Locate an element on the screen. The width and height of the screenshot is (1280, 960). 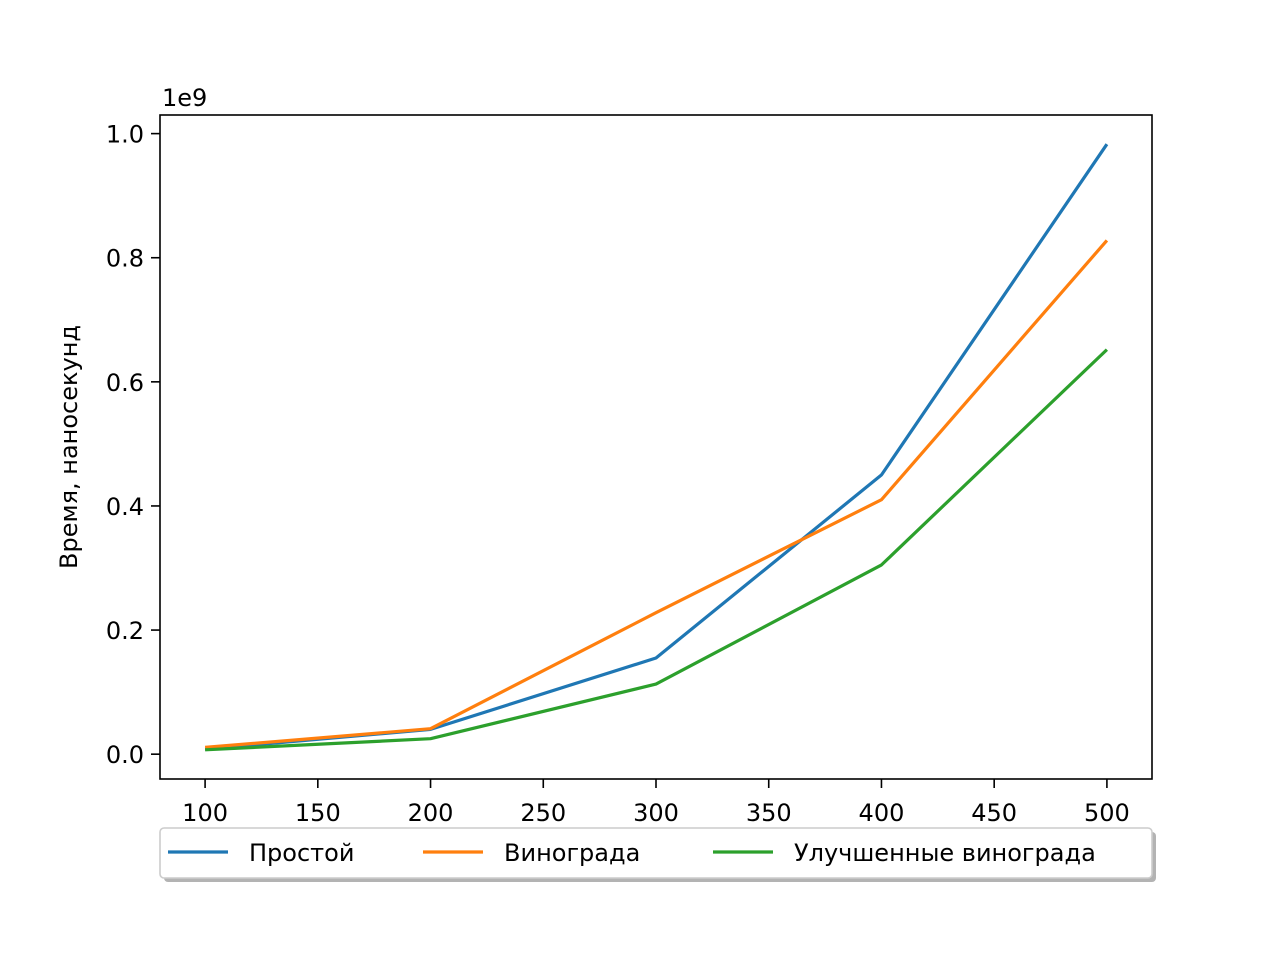
x-tick-label: 450 is located at coordinates (994, 813).